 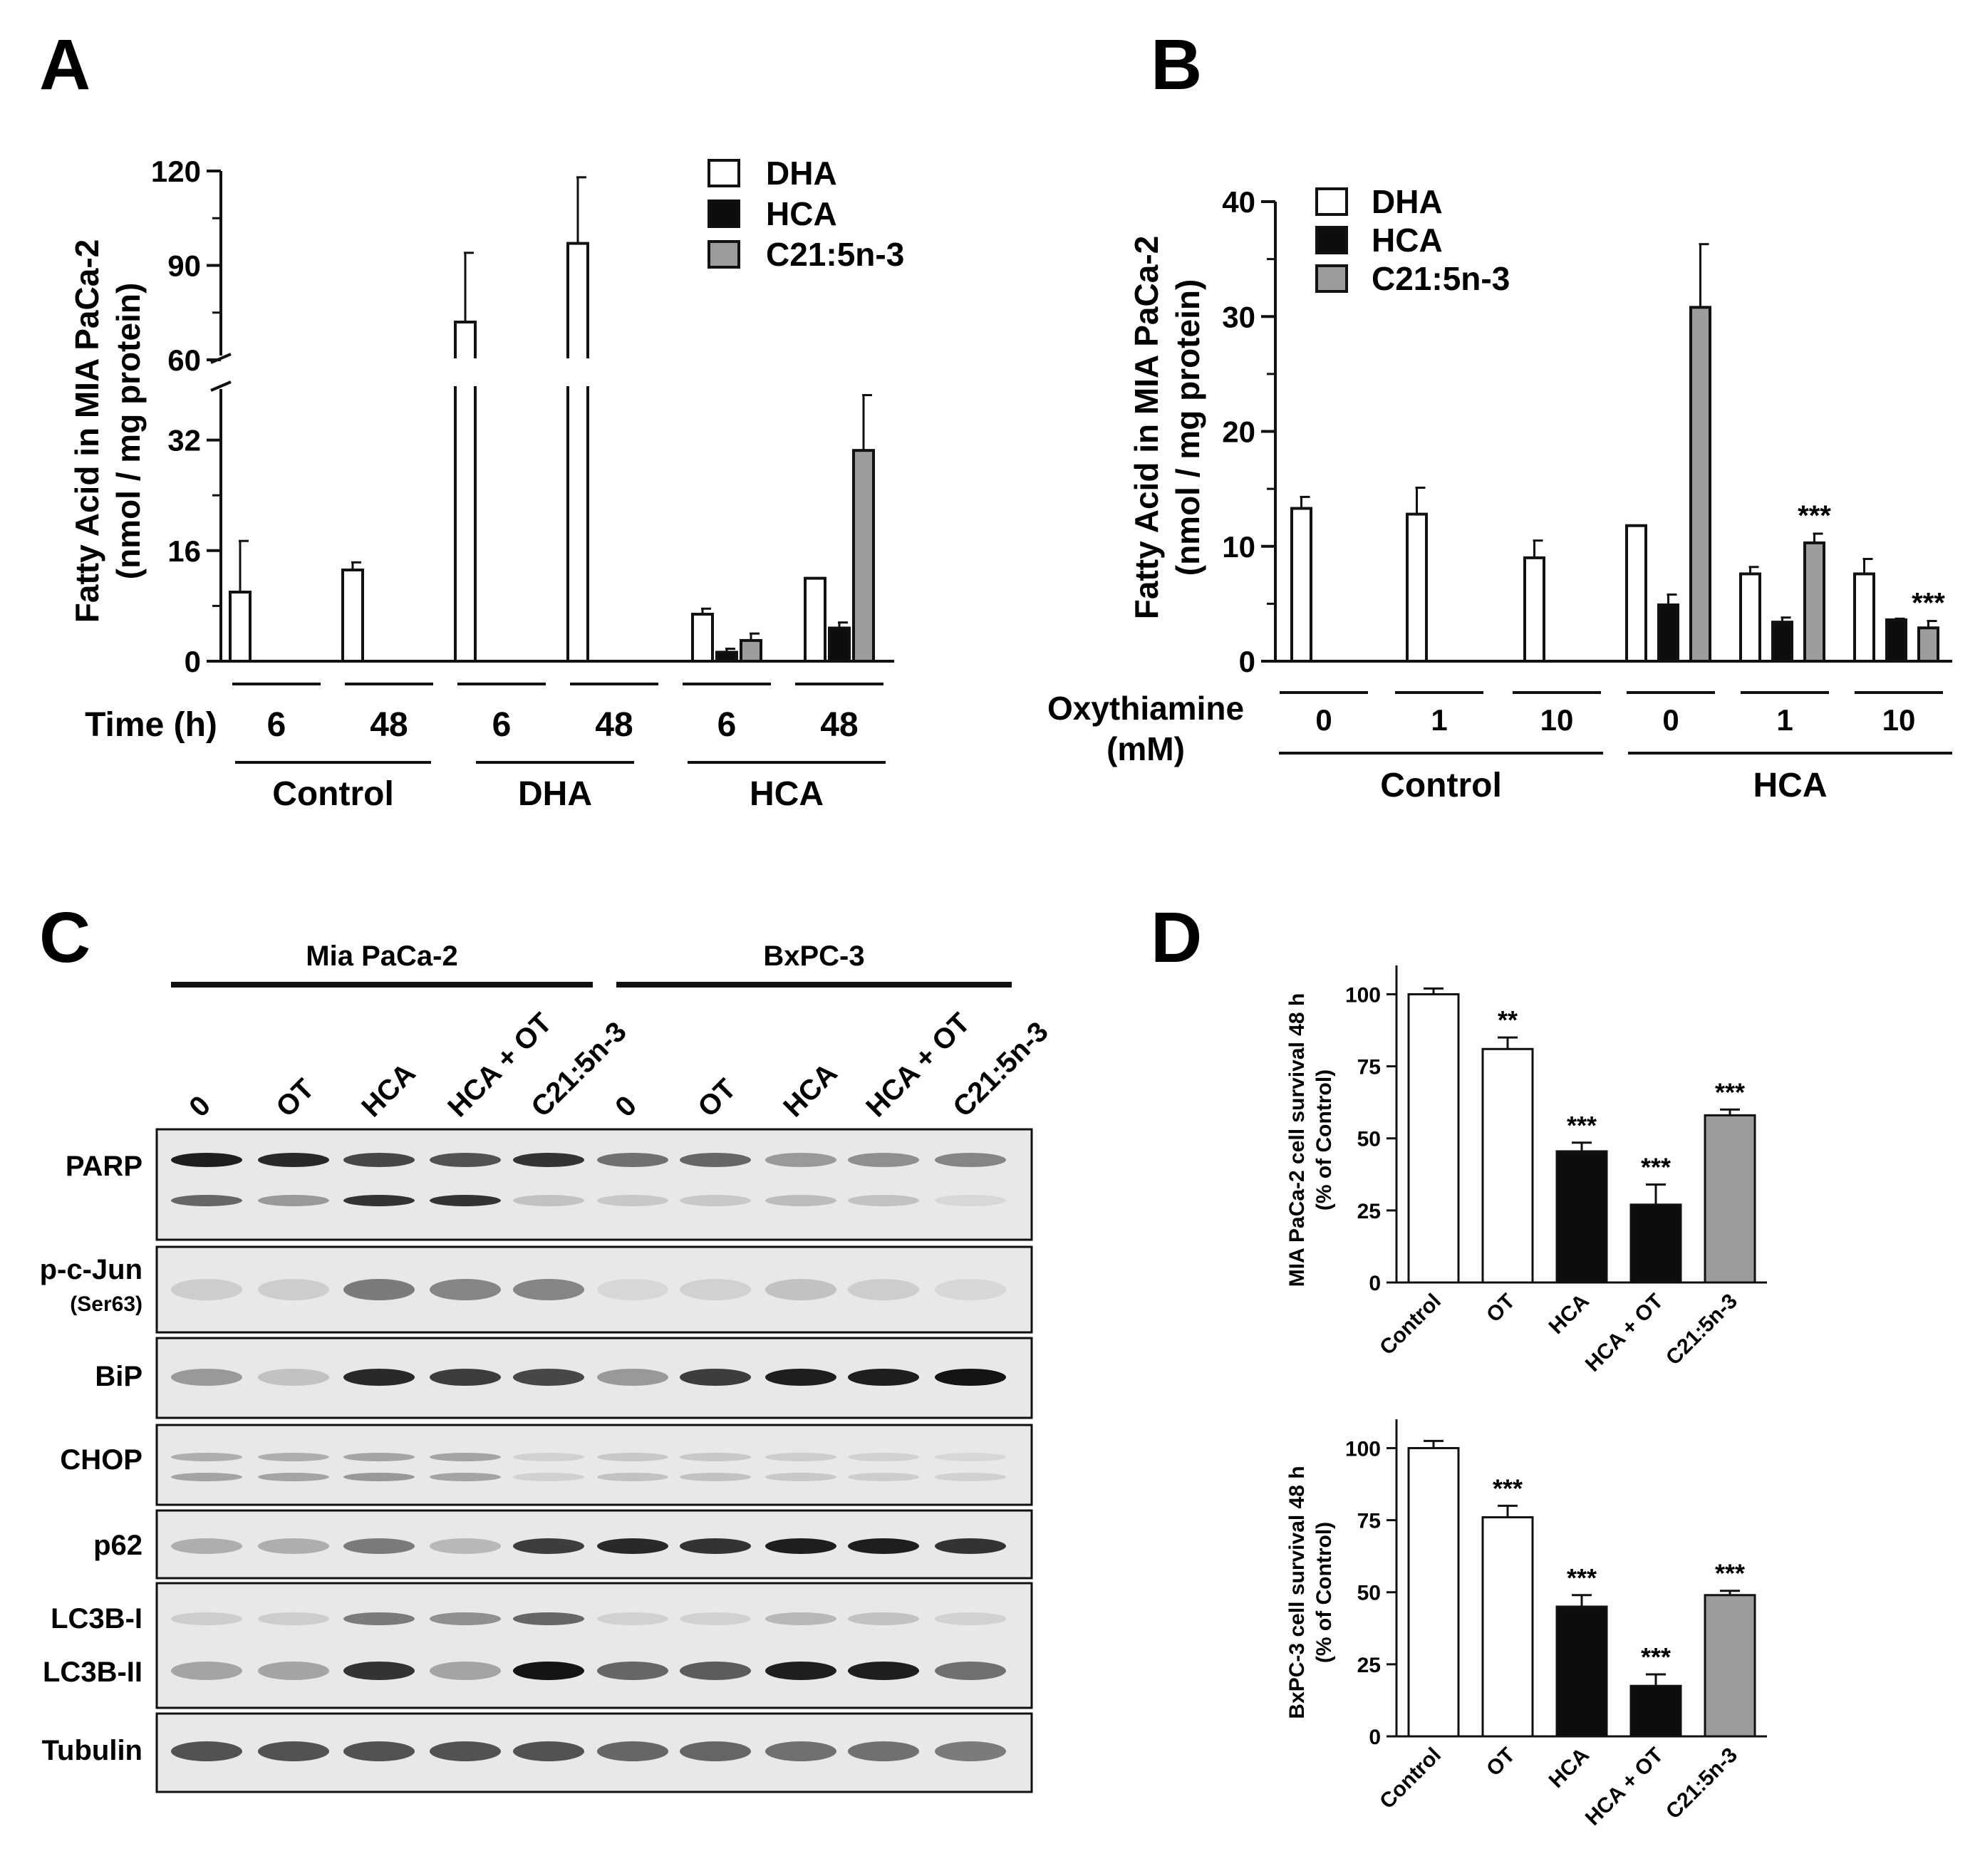 I want to click on a-group-label: DHA, so click(x=555, y=794).